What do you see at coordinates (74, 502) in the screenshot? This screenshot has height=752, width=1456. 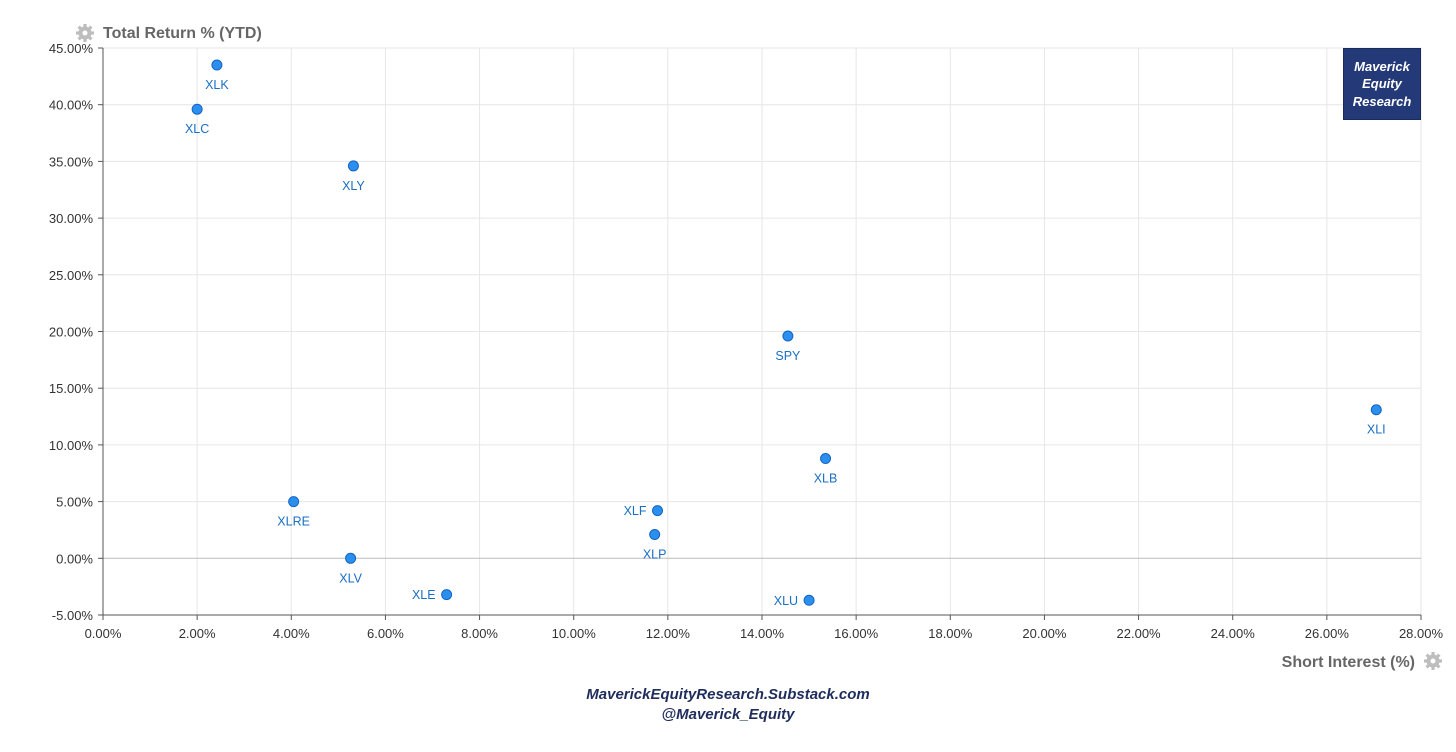 I see `y-tick-label: 5.00%` at bounding box center [74, 502].